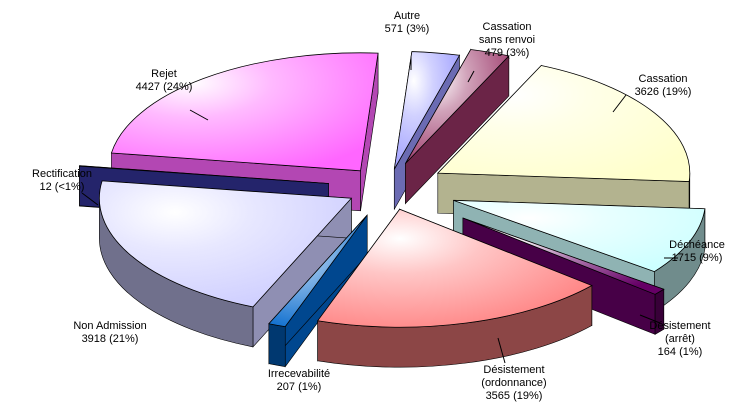  What do you see at coordinates (679, 339) in the screenshot?
I see `data-label-desistement-arret: Désistement (arrêt) 164 (1%)` at bounding box center [679, 339].